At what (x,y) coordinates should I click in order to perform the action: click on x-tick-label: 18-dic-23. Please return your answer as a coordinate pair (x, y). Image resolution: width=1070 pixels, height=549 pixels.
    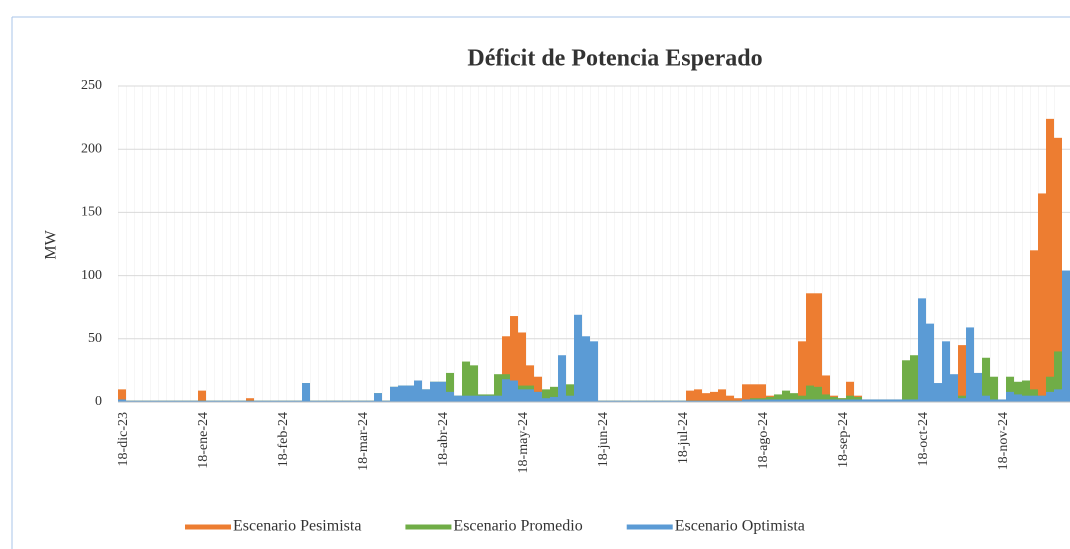
    Looking at the image, I should click on (123, 439).